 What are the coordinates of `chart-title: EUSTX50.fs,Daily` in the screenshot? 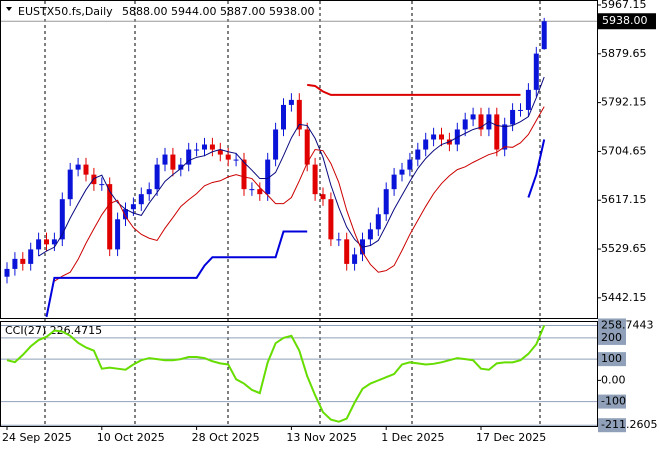 It's located at (65, 11).